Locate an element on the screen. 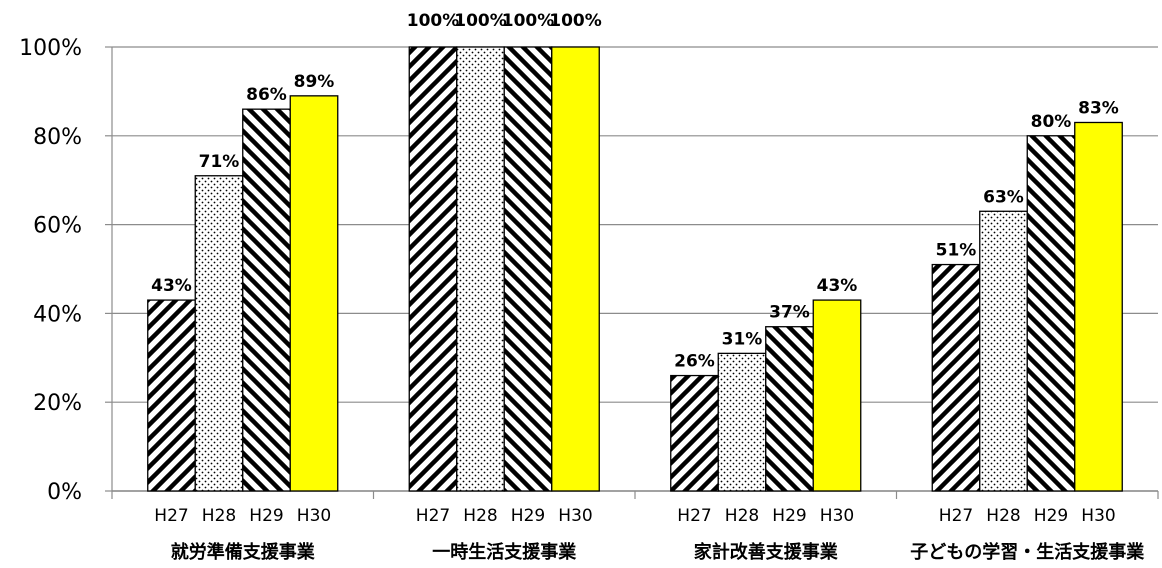 The width and height of the screenshot is (1162, 568). data-label: 80% is located at coordinates (1051, 122).